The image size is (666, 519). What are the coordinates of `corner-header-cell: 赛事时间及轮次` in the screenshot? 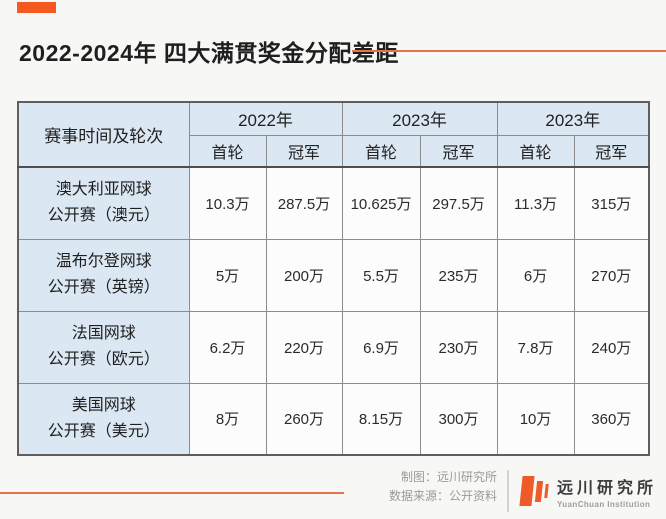 It's located at (103, 134).